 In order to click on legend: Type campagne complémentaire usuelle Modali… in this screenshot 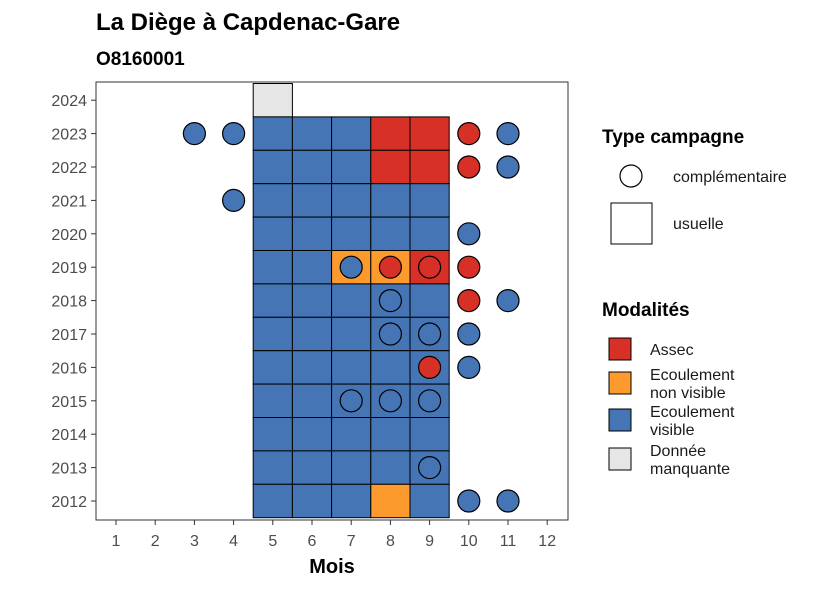, I will do `click(694, 302)`.